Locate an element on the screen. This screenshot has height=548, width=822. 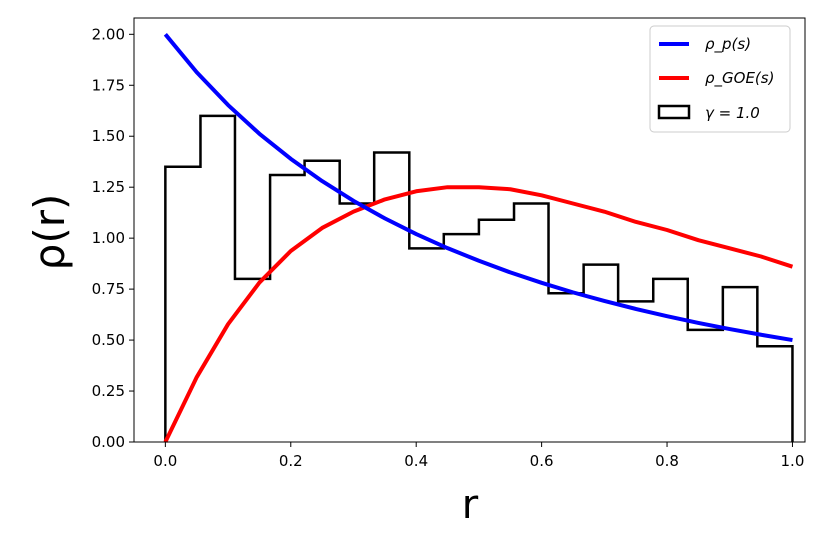
legend-label-rho-goe: ρ_GOE(s) is located at coordinates (739, 78).